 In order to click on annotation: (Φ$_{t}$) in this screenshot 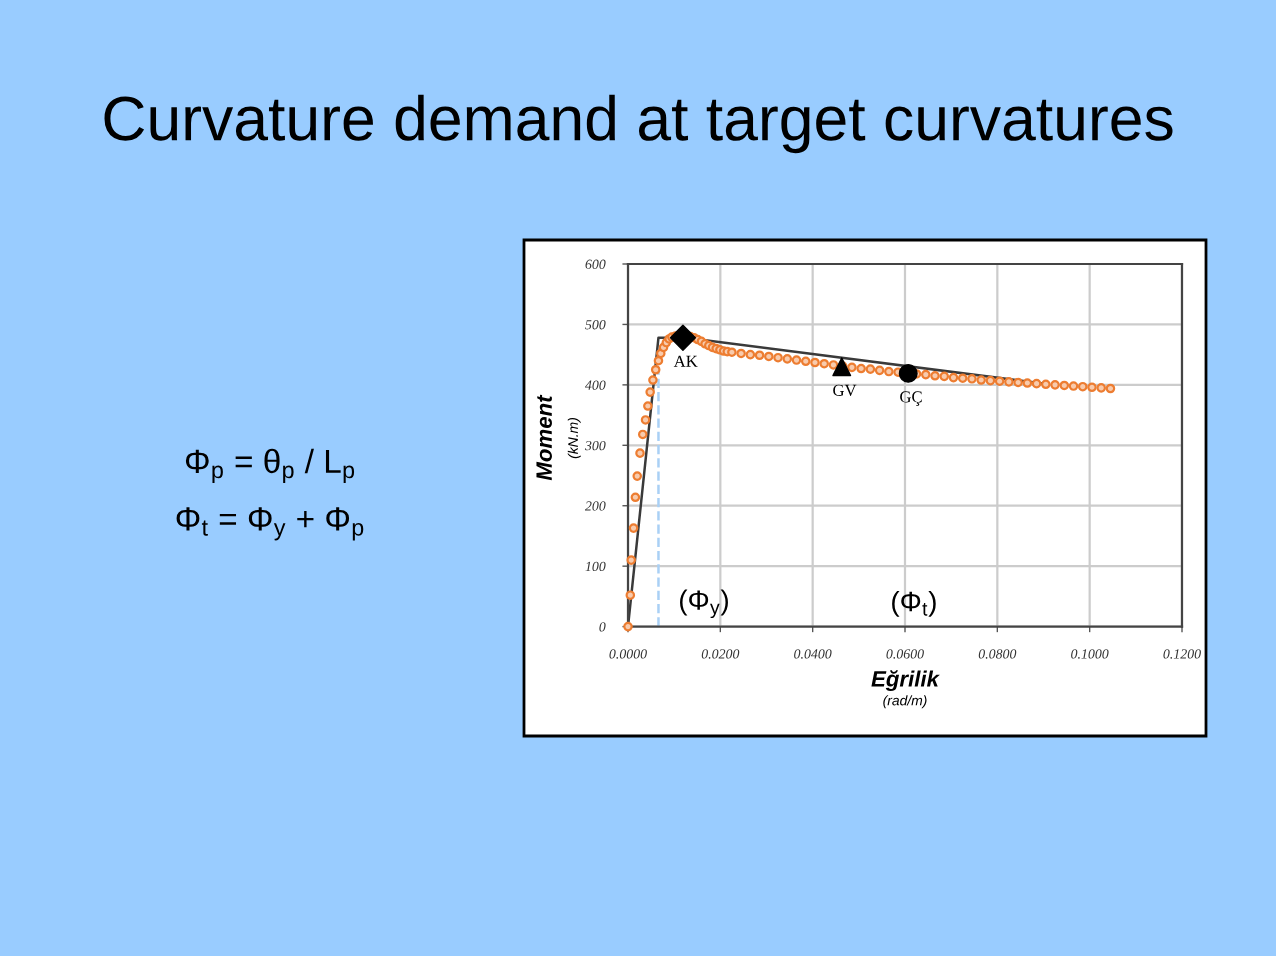, I will do `click(914, 603)`.